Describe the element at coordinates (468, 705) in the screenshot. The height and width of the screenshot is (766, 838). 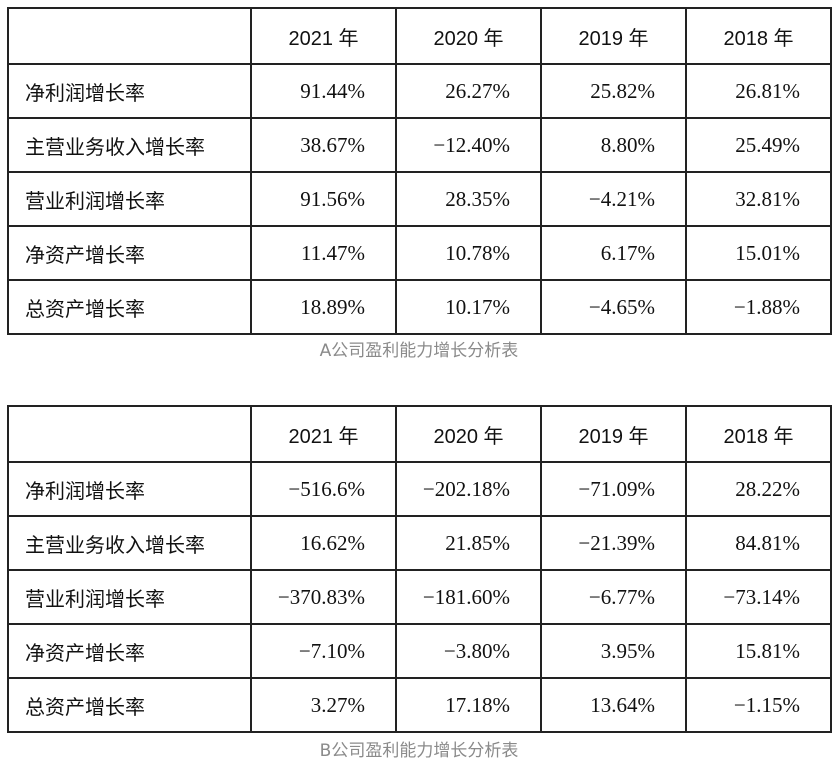
I see `value-cell: 17.18%` at that location.